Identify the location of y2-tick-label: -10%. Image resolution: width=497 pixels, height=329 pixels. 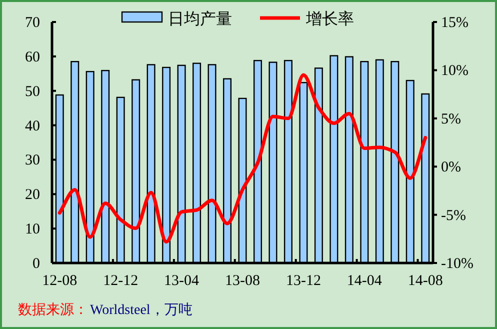
(457, 264).